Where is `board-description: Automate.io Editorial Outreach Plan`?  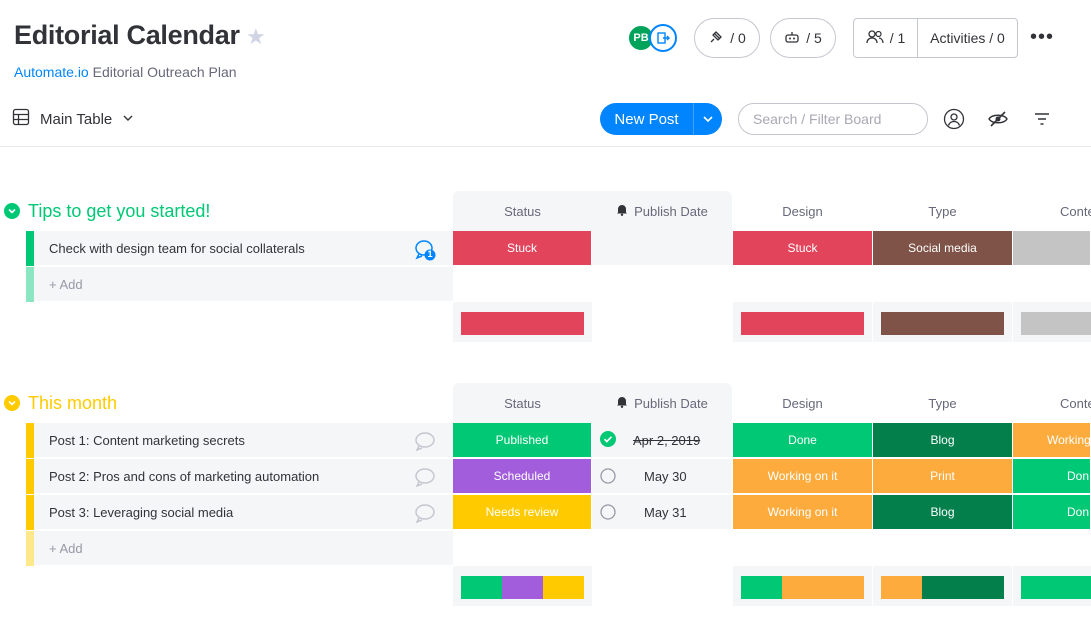 board-description: Automate.io Editorial Outreach Plan is located at coordinates (125, 72).